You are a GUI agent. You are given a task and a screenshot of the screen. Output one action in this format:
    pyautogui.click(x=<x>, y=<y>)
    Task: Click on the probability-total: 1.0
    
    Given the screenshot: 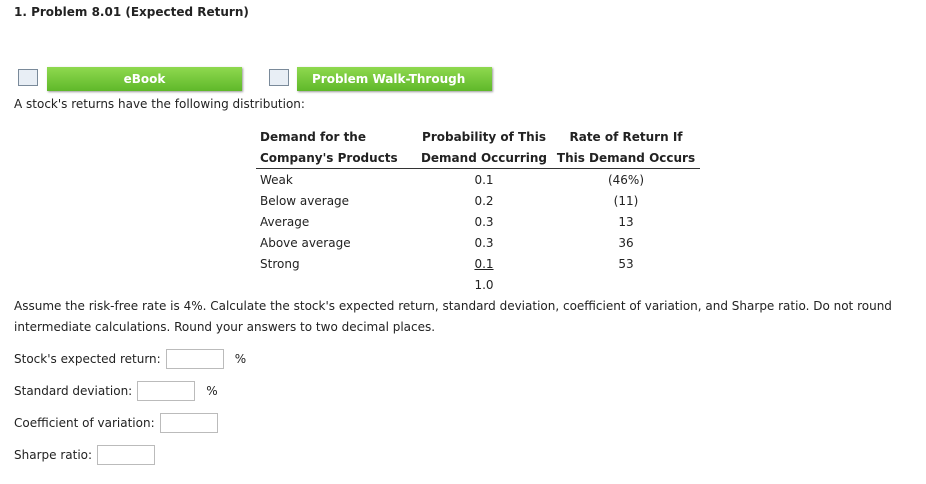 What is the action you would take?
    pyautogui.click(x=484, y=284)
    